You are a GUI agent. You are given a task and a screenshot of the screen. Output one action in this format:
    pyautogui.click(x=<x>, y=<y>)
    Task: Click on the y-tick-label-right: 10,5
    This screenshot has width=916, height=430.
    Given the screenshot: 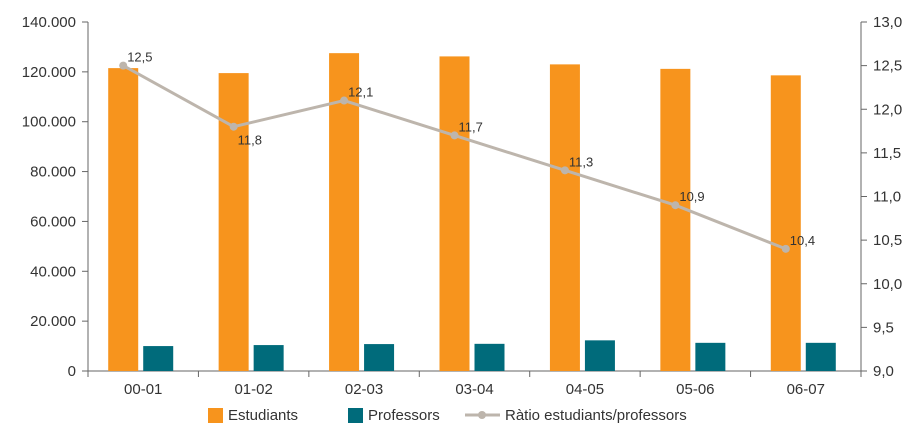 What is the action you would take?
    pyautogui.click(x=887, y=240)
    